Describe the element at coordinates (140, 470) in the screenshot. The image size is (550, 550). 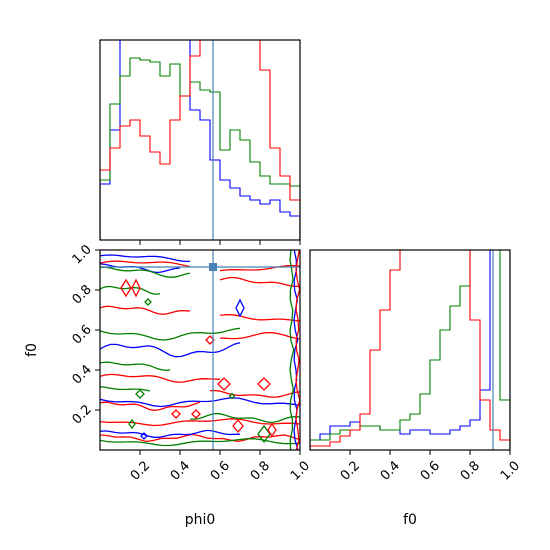
I see `contour-x-tick-label: 0.2` at that location.